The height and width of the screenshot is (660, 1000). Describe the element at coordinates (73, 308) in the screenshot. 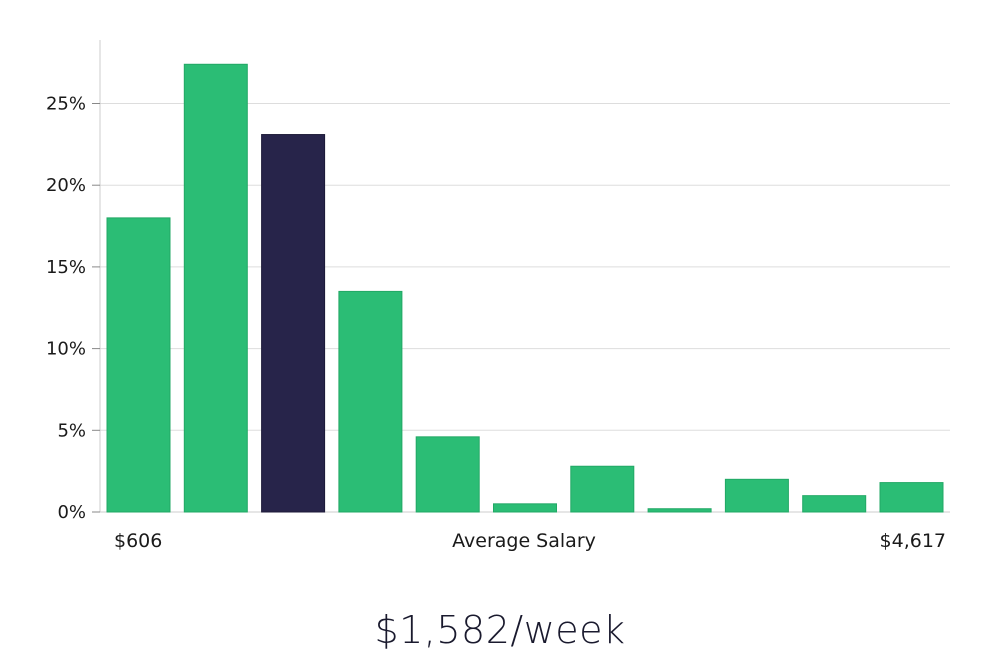

I see `y-axis-ticks: 0% 5% 10% 15% 20% 25%` at that location.